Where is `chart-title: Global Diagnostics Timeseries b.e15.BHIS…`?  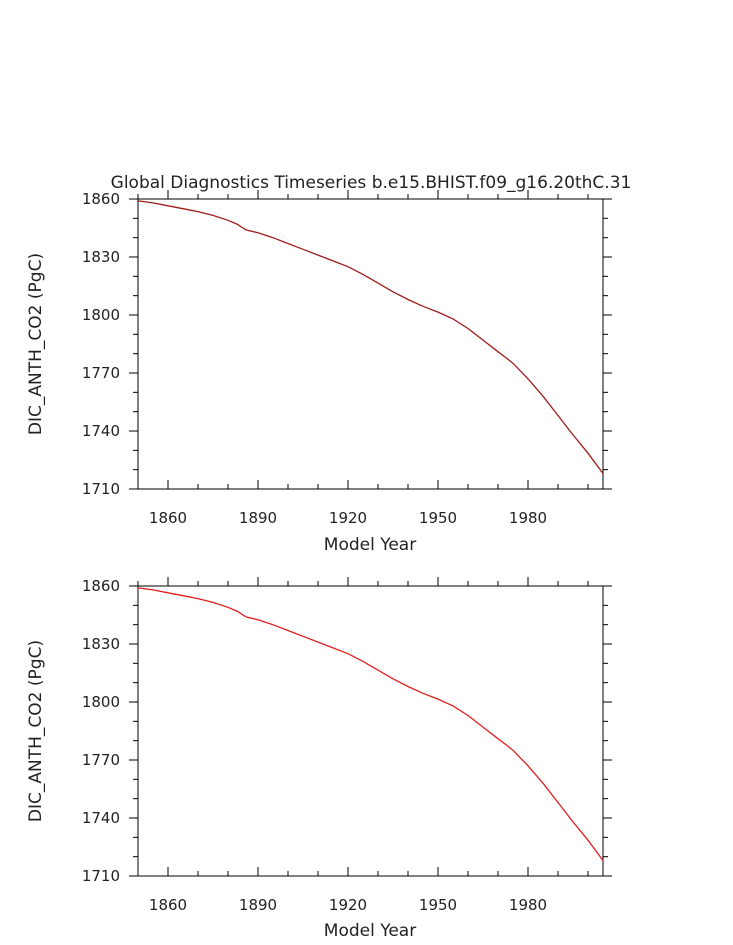 chart-title: Global Diagnostics Timeseries b.e15.BHIS… is located at coordinates (371, 183).